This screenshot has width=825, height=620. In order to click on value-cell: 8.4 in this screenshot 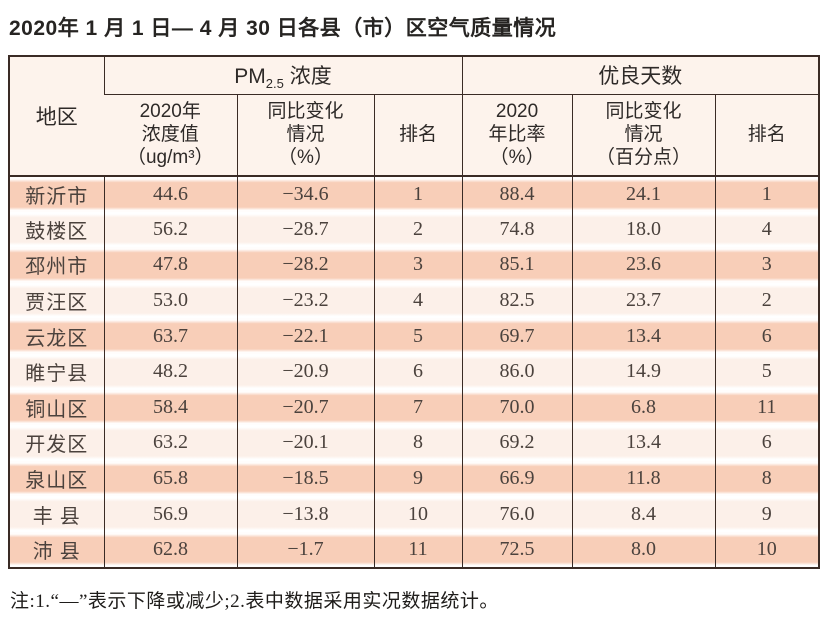, I will do `click(643, 514)`.